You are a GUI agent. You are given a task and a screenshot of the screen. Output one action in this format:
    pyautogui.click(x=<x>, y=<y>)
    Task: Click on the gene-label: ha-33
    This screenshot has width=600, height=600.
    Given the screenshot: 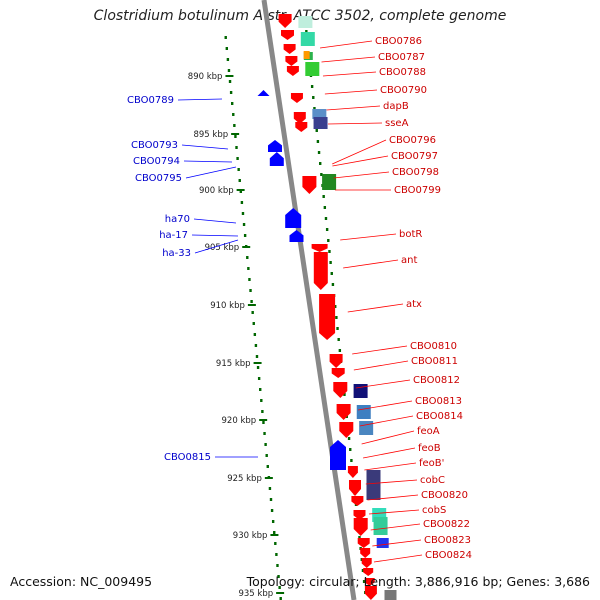 What is the action you would take?
    pyautogui.click(x=176, y=253)
    